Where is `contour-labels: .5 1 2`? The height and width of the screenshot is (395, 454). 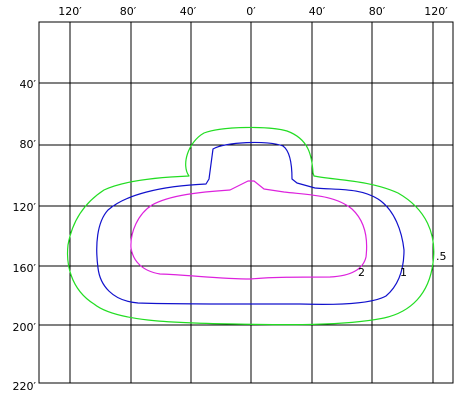 contour-labels: .5 1 2 is located at coordinates (402, 264).